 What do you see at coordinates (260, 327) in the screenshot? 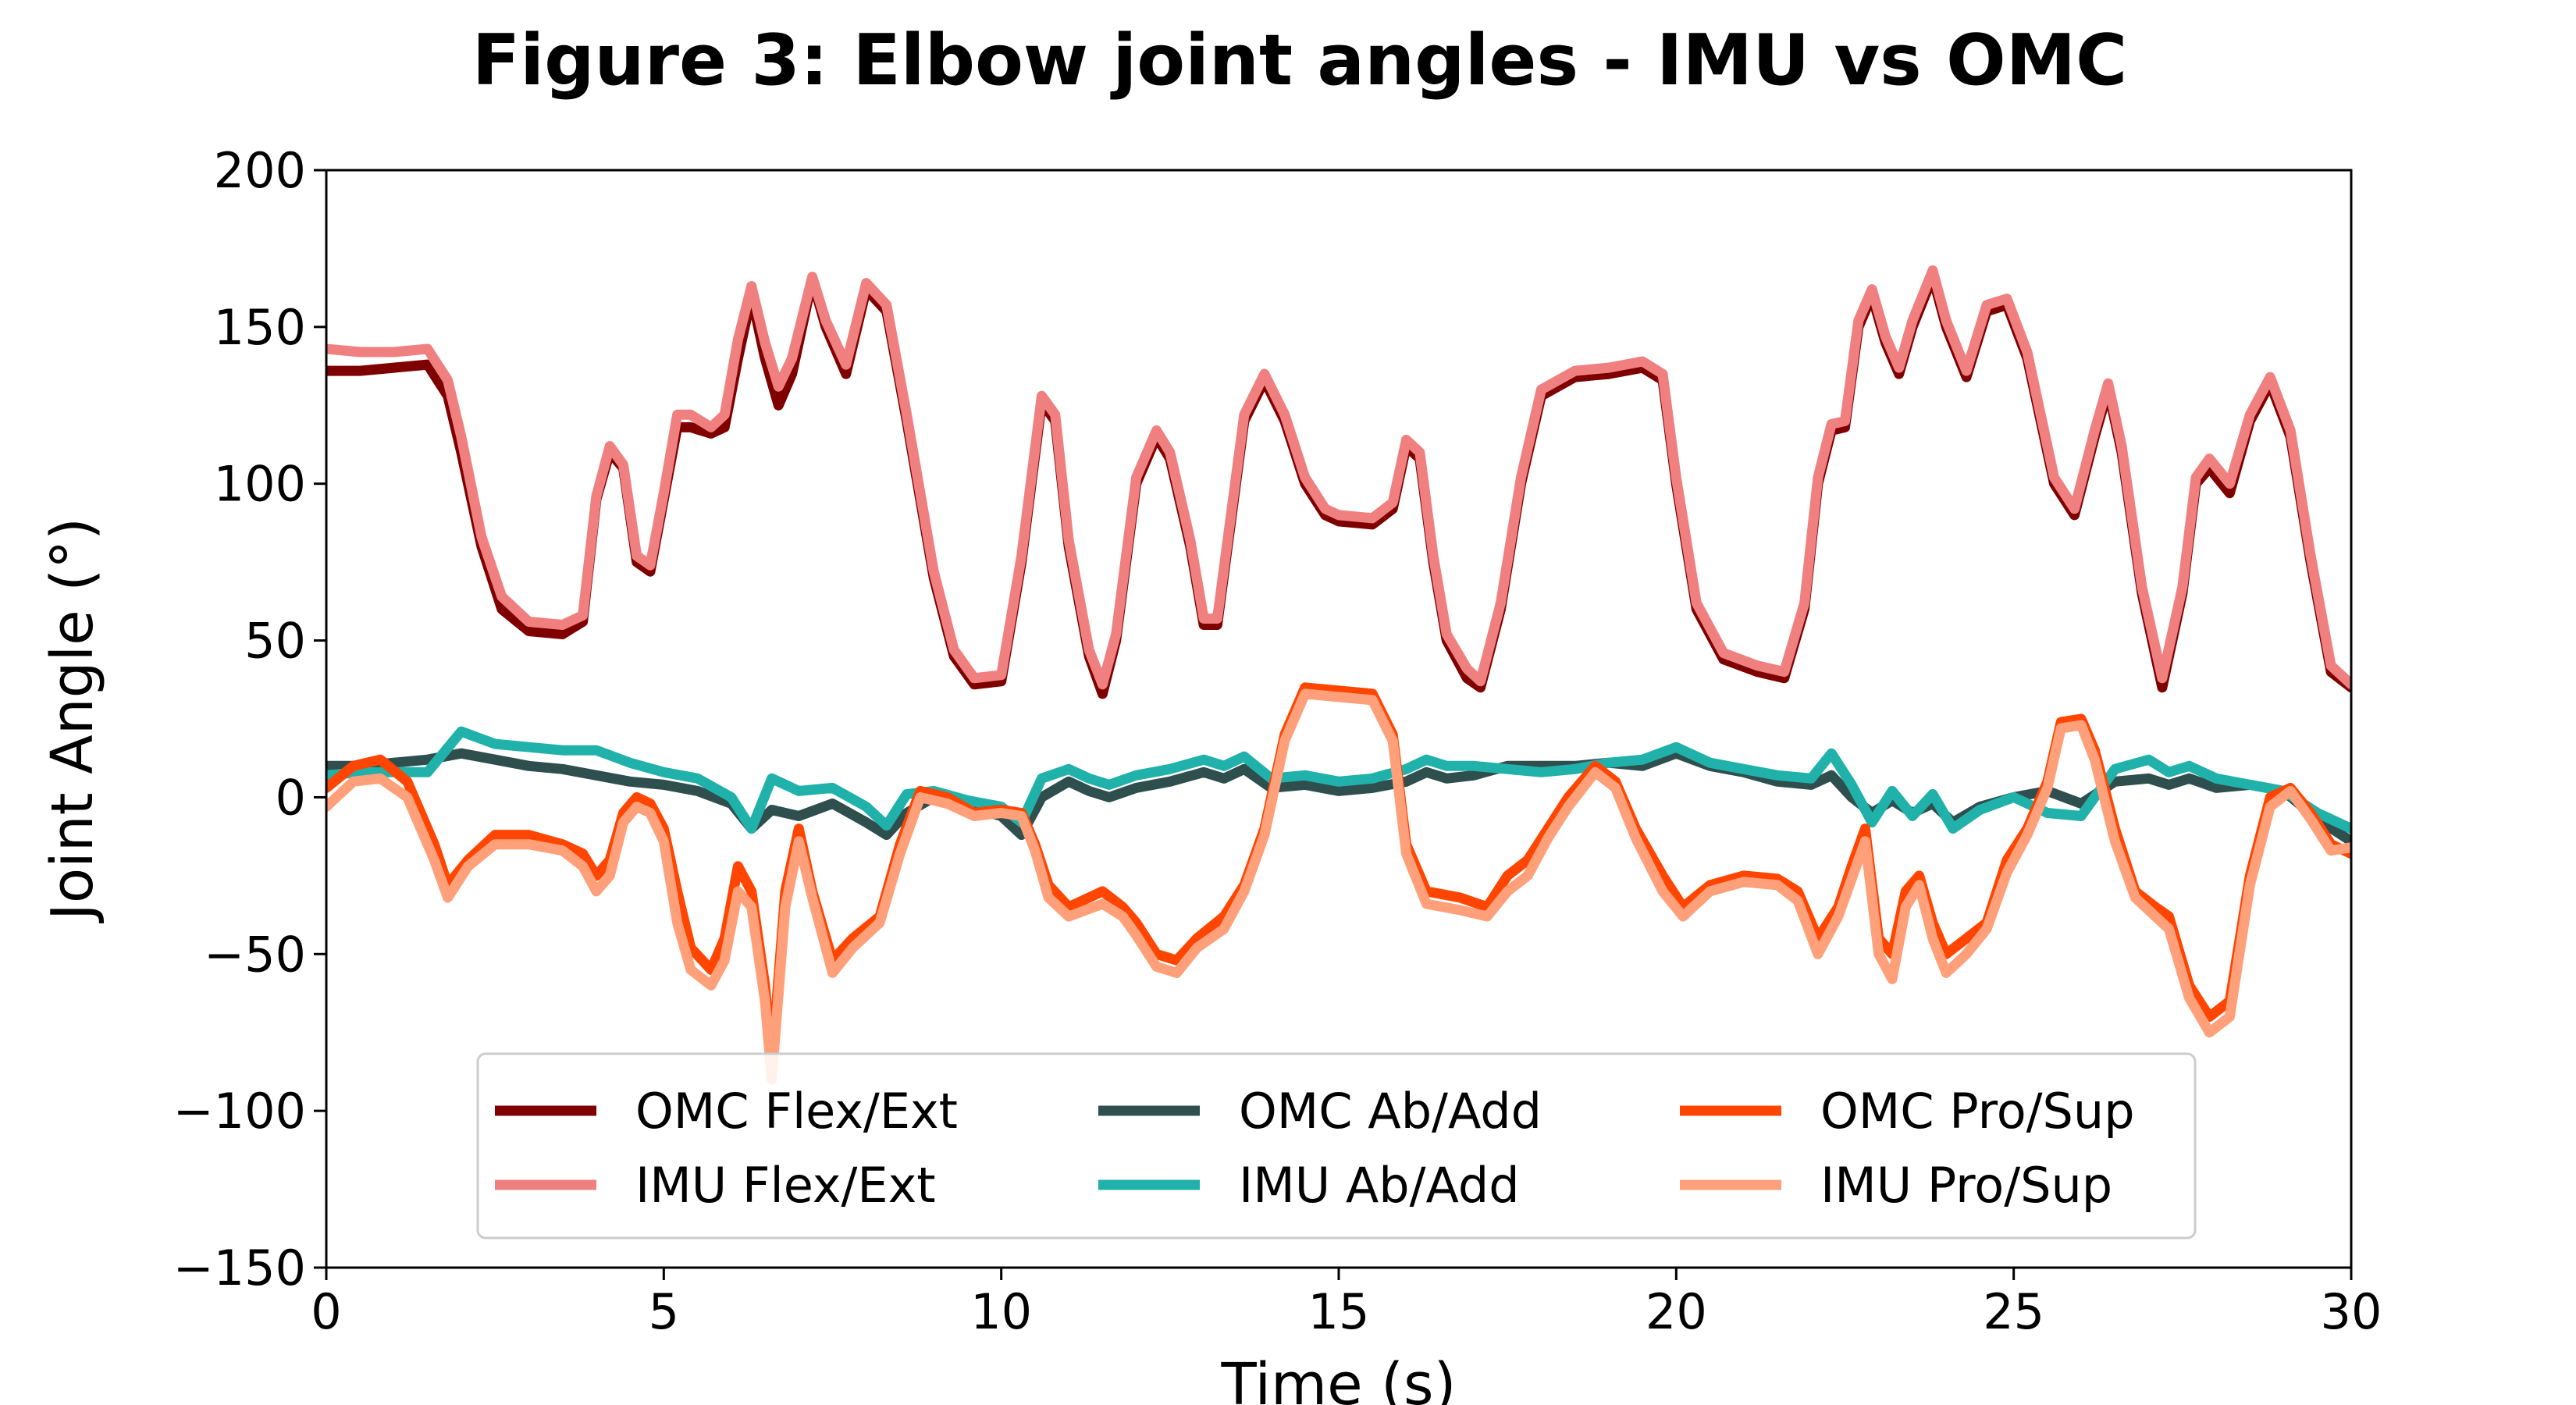
I see `y-tick-label: 150` at bounding box center [260, 327].